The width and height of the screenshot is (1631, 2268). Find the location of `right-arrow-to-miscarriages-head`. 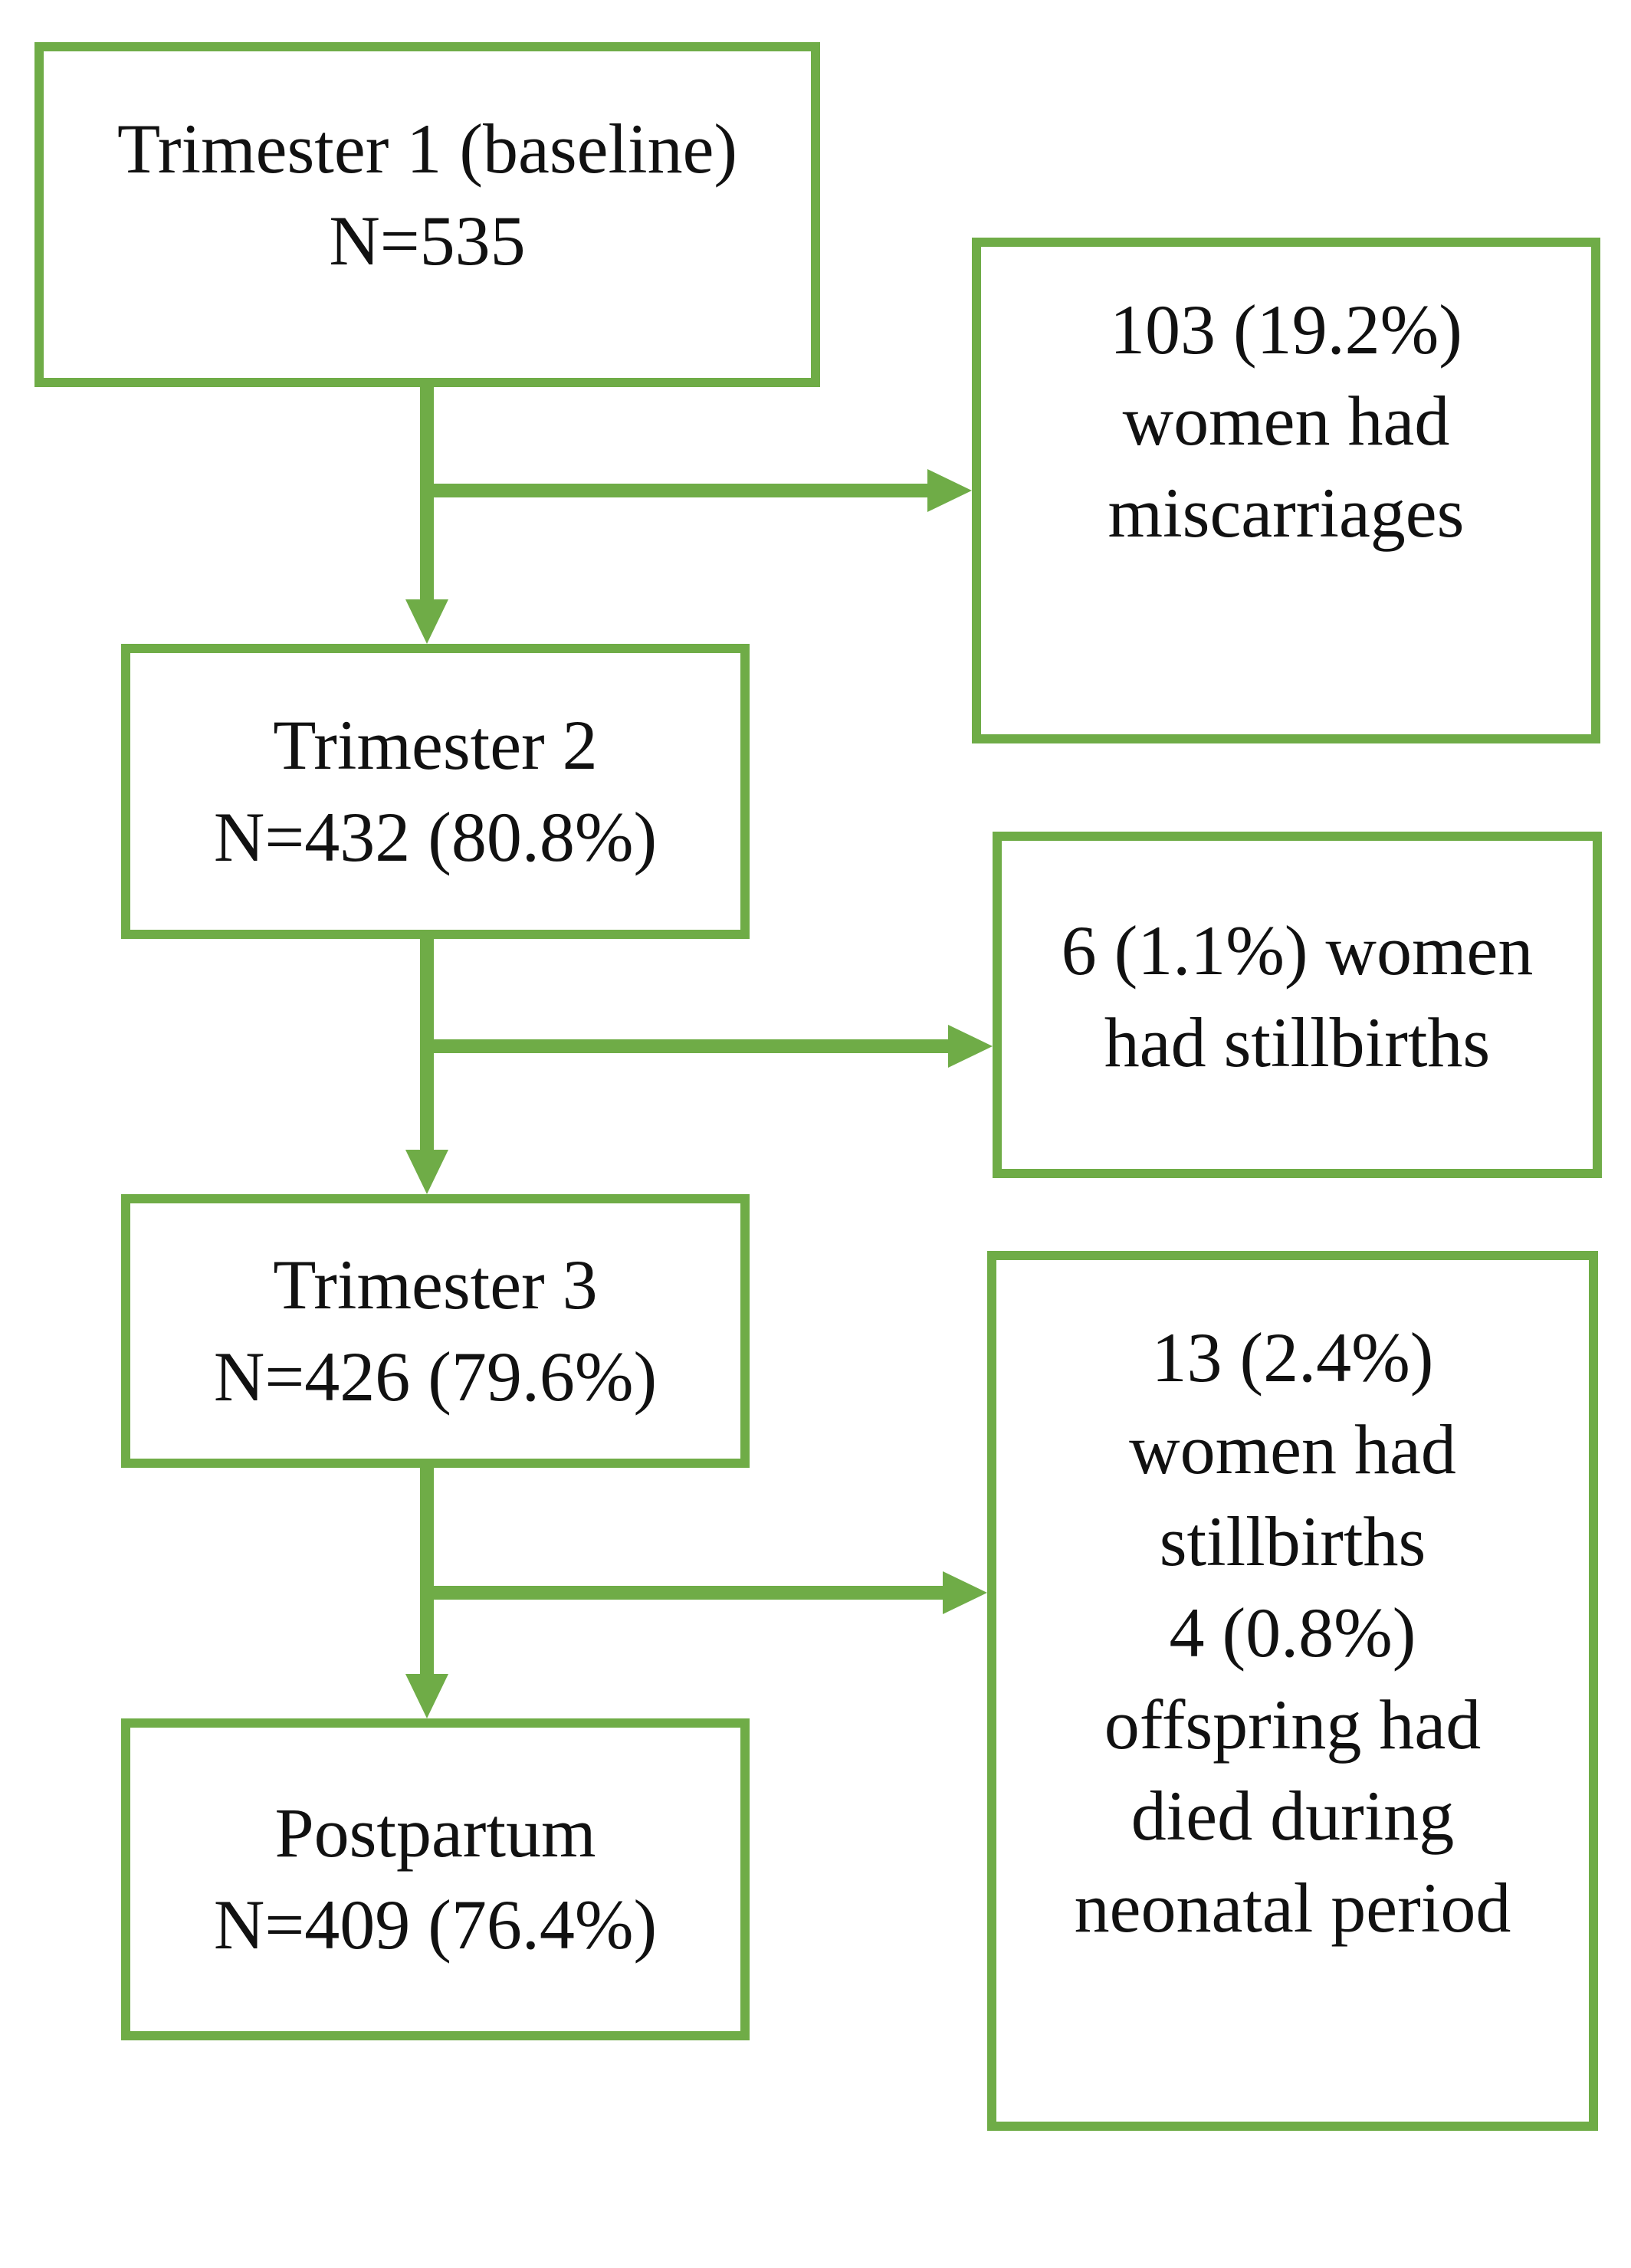

right-arrow-to-miscarriages-head is located at coordinates (950, 490).